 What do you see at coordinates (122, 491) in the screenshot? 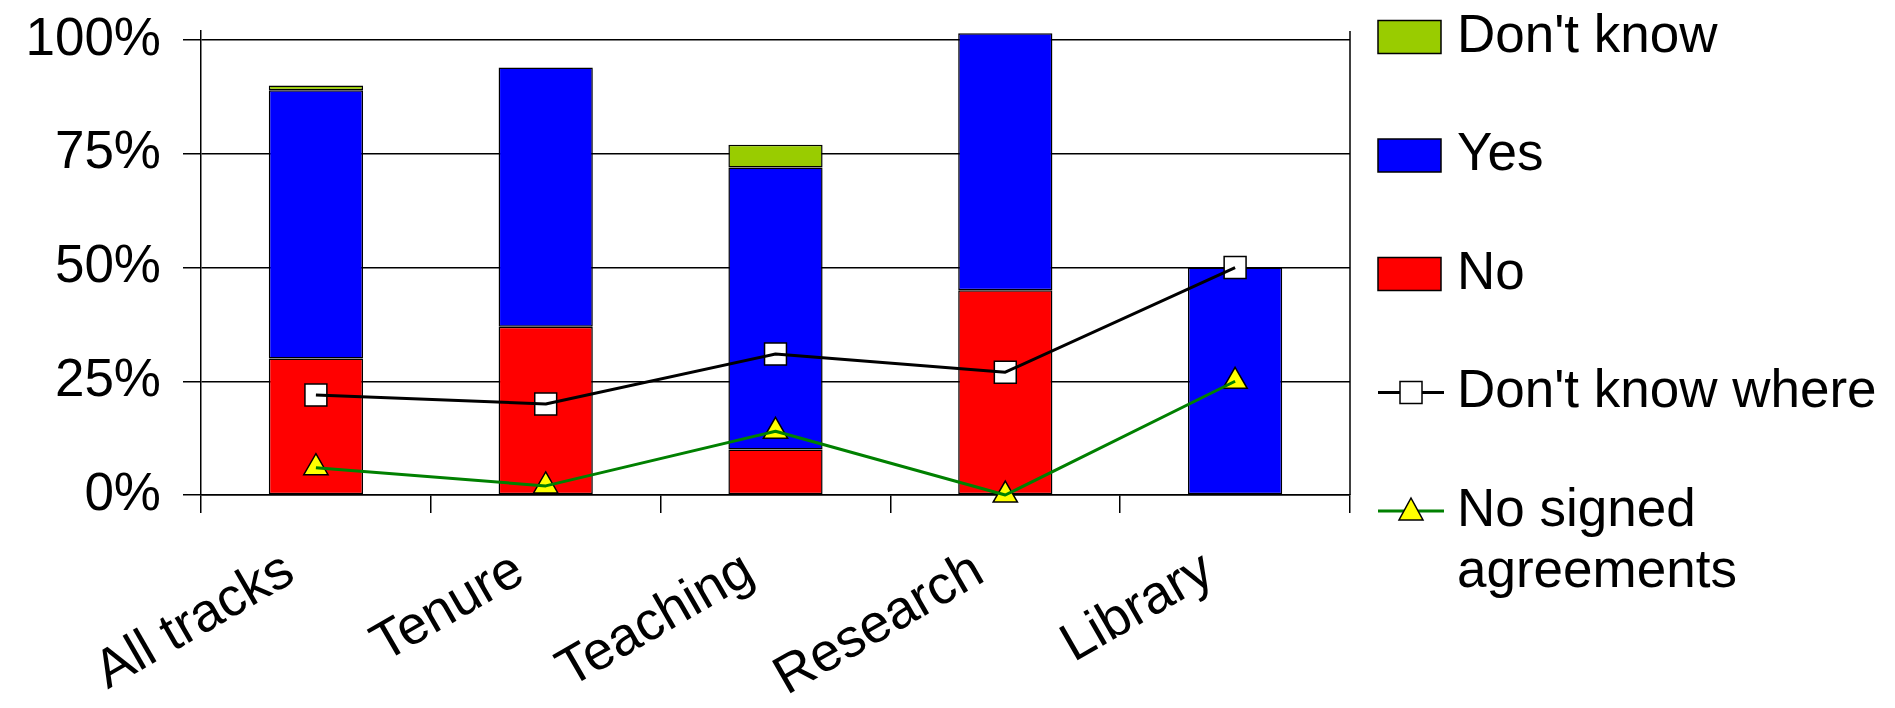
I see `y-tick-label: 0%` at bounding box center [122, 491].